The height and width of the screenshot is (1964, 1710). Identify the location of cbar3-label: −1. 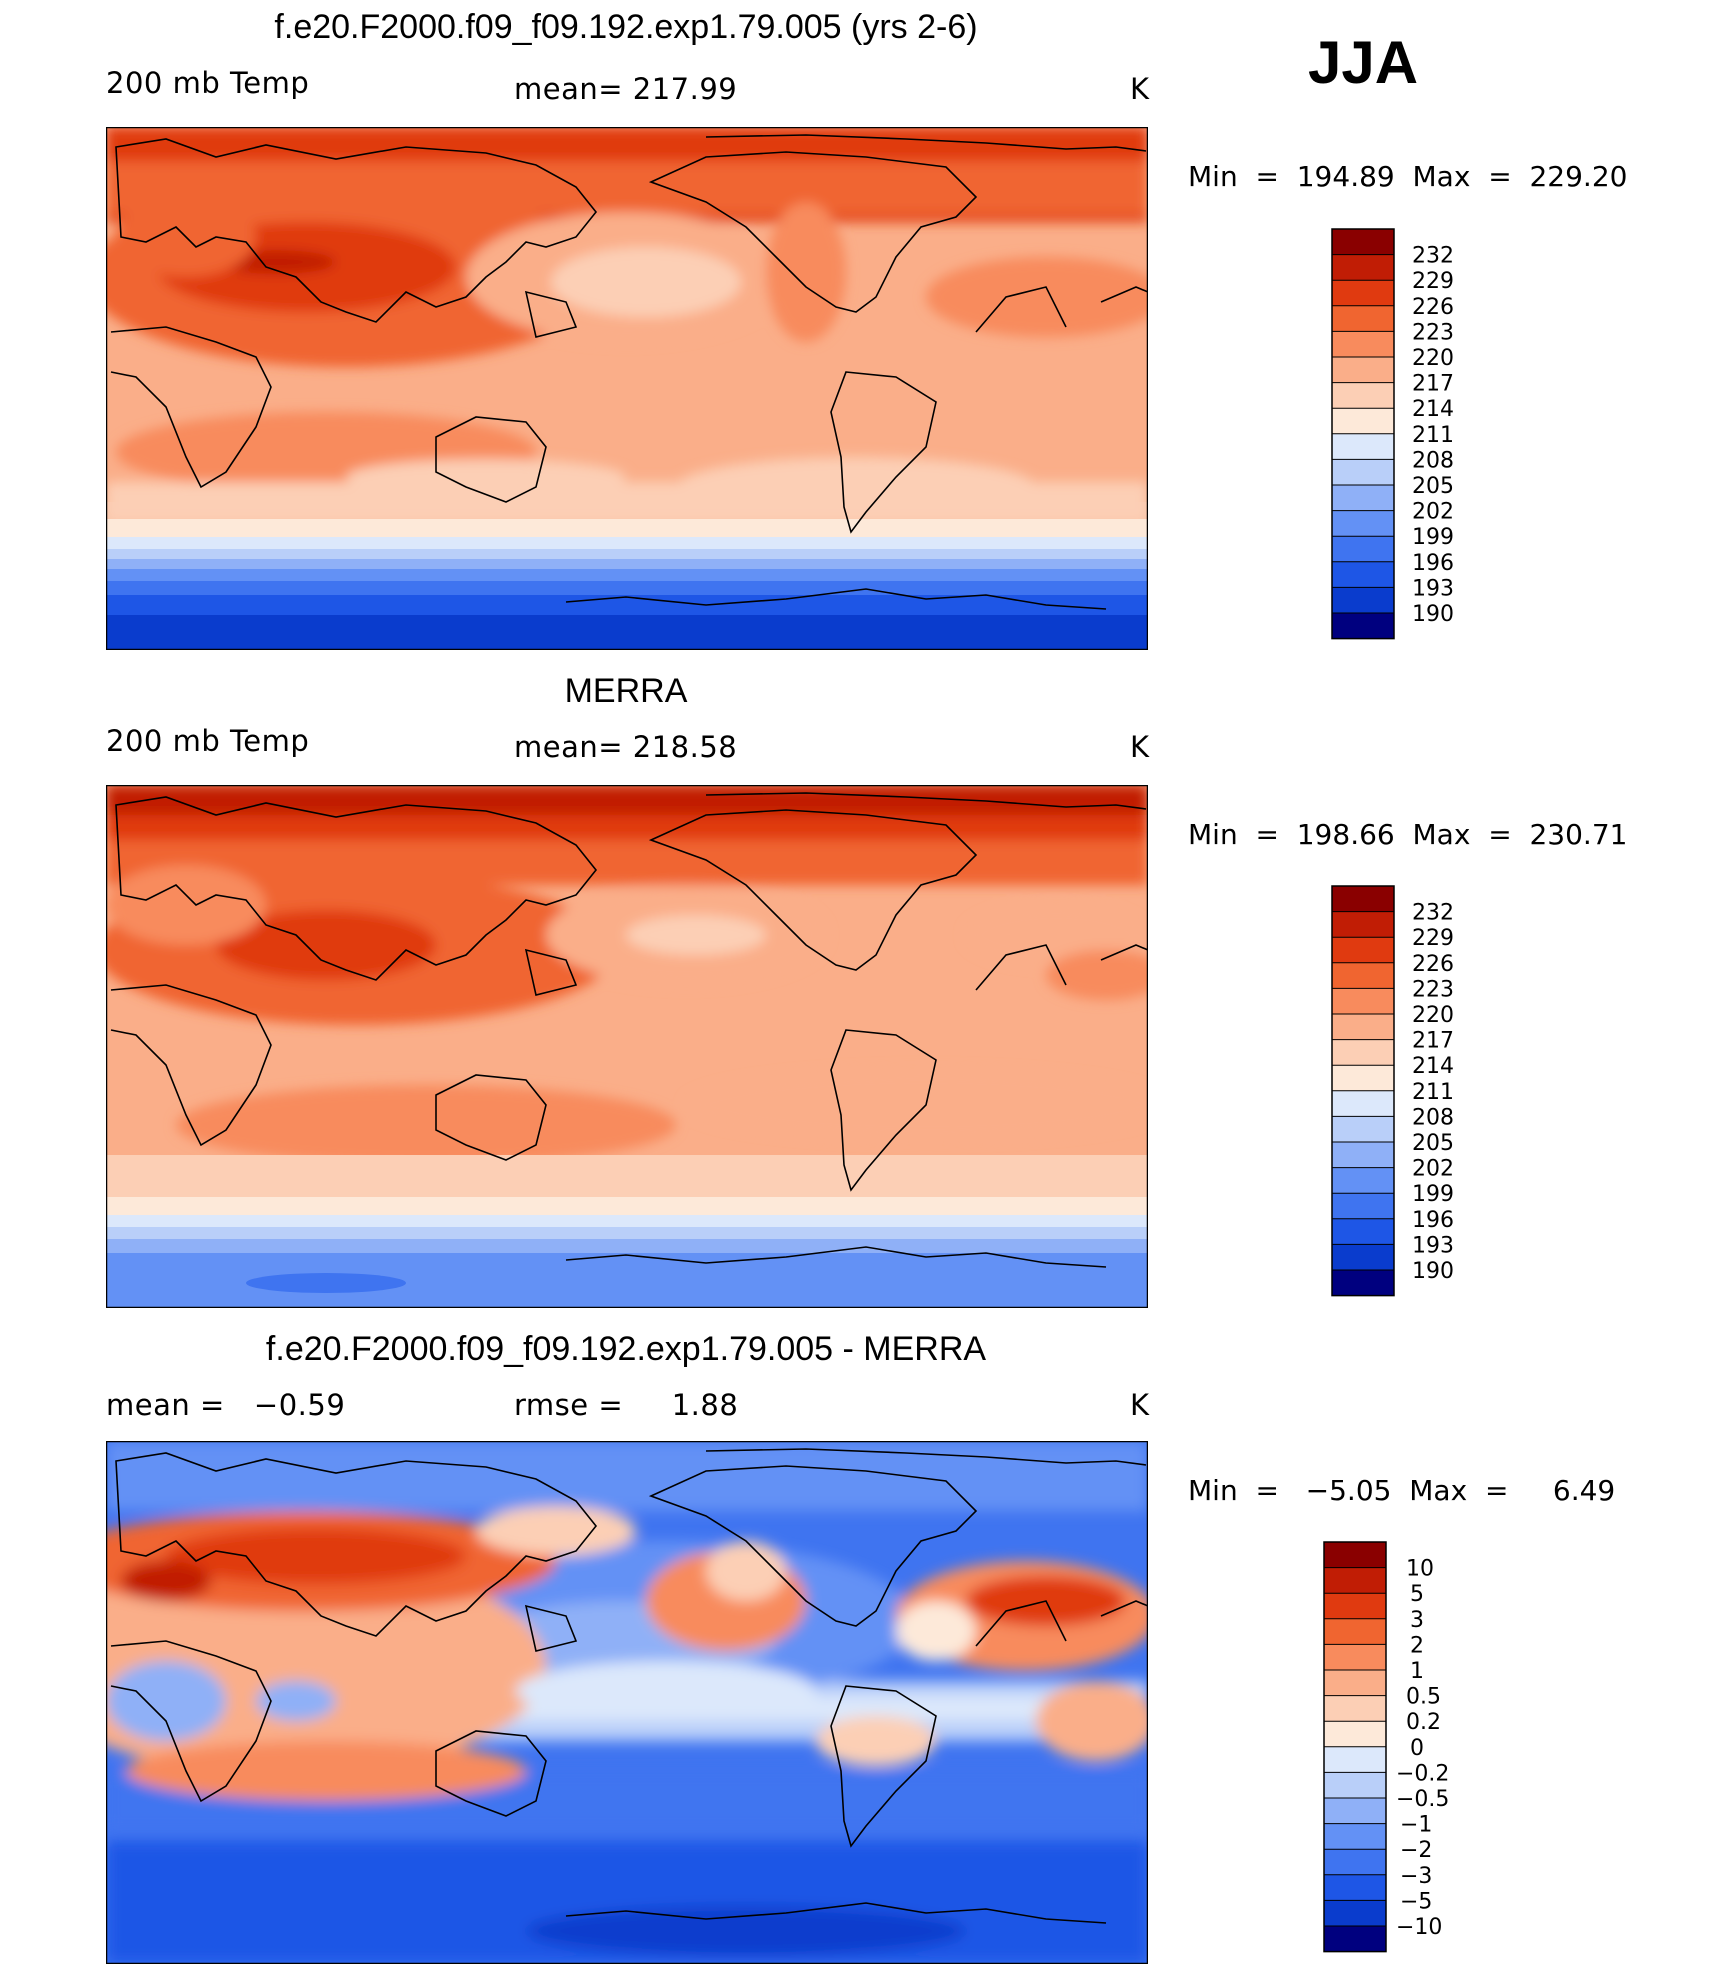
(1416, 1825).